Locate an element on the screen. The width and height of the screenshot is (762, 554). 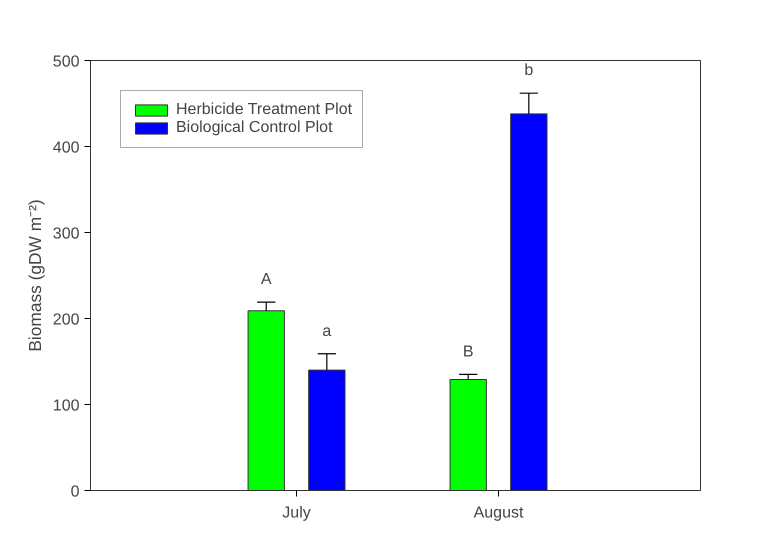
y-tick-label: 0 is located at coordinates (75, 492).